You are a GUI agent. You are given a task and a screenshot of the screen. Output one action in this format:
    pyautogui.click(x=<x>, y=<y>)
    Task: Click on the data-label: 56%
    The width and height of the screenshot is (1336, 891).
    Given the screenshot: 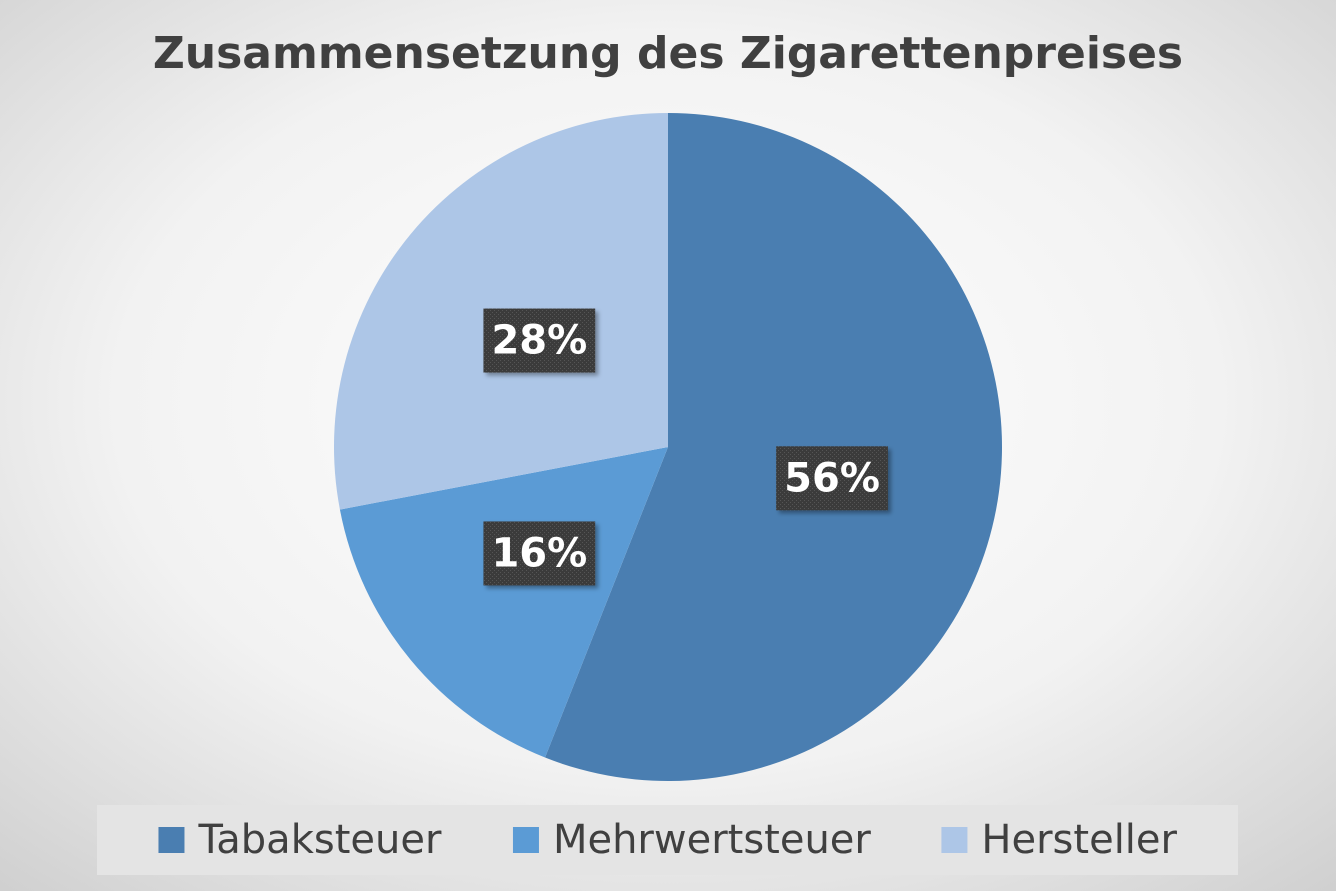 What is the action you would take?
    pyautogui.click(x=832, y=478)
    